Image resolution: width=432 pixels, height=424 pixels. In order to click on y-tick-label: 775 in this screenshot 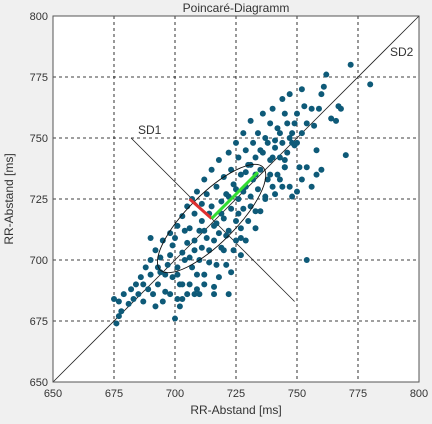, I will do `click(39, 78)`.